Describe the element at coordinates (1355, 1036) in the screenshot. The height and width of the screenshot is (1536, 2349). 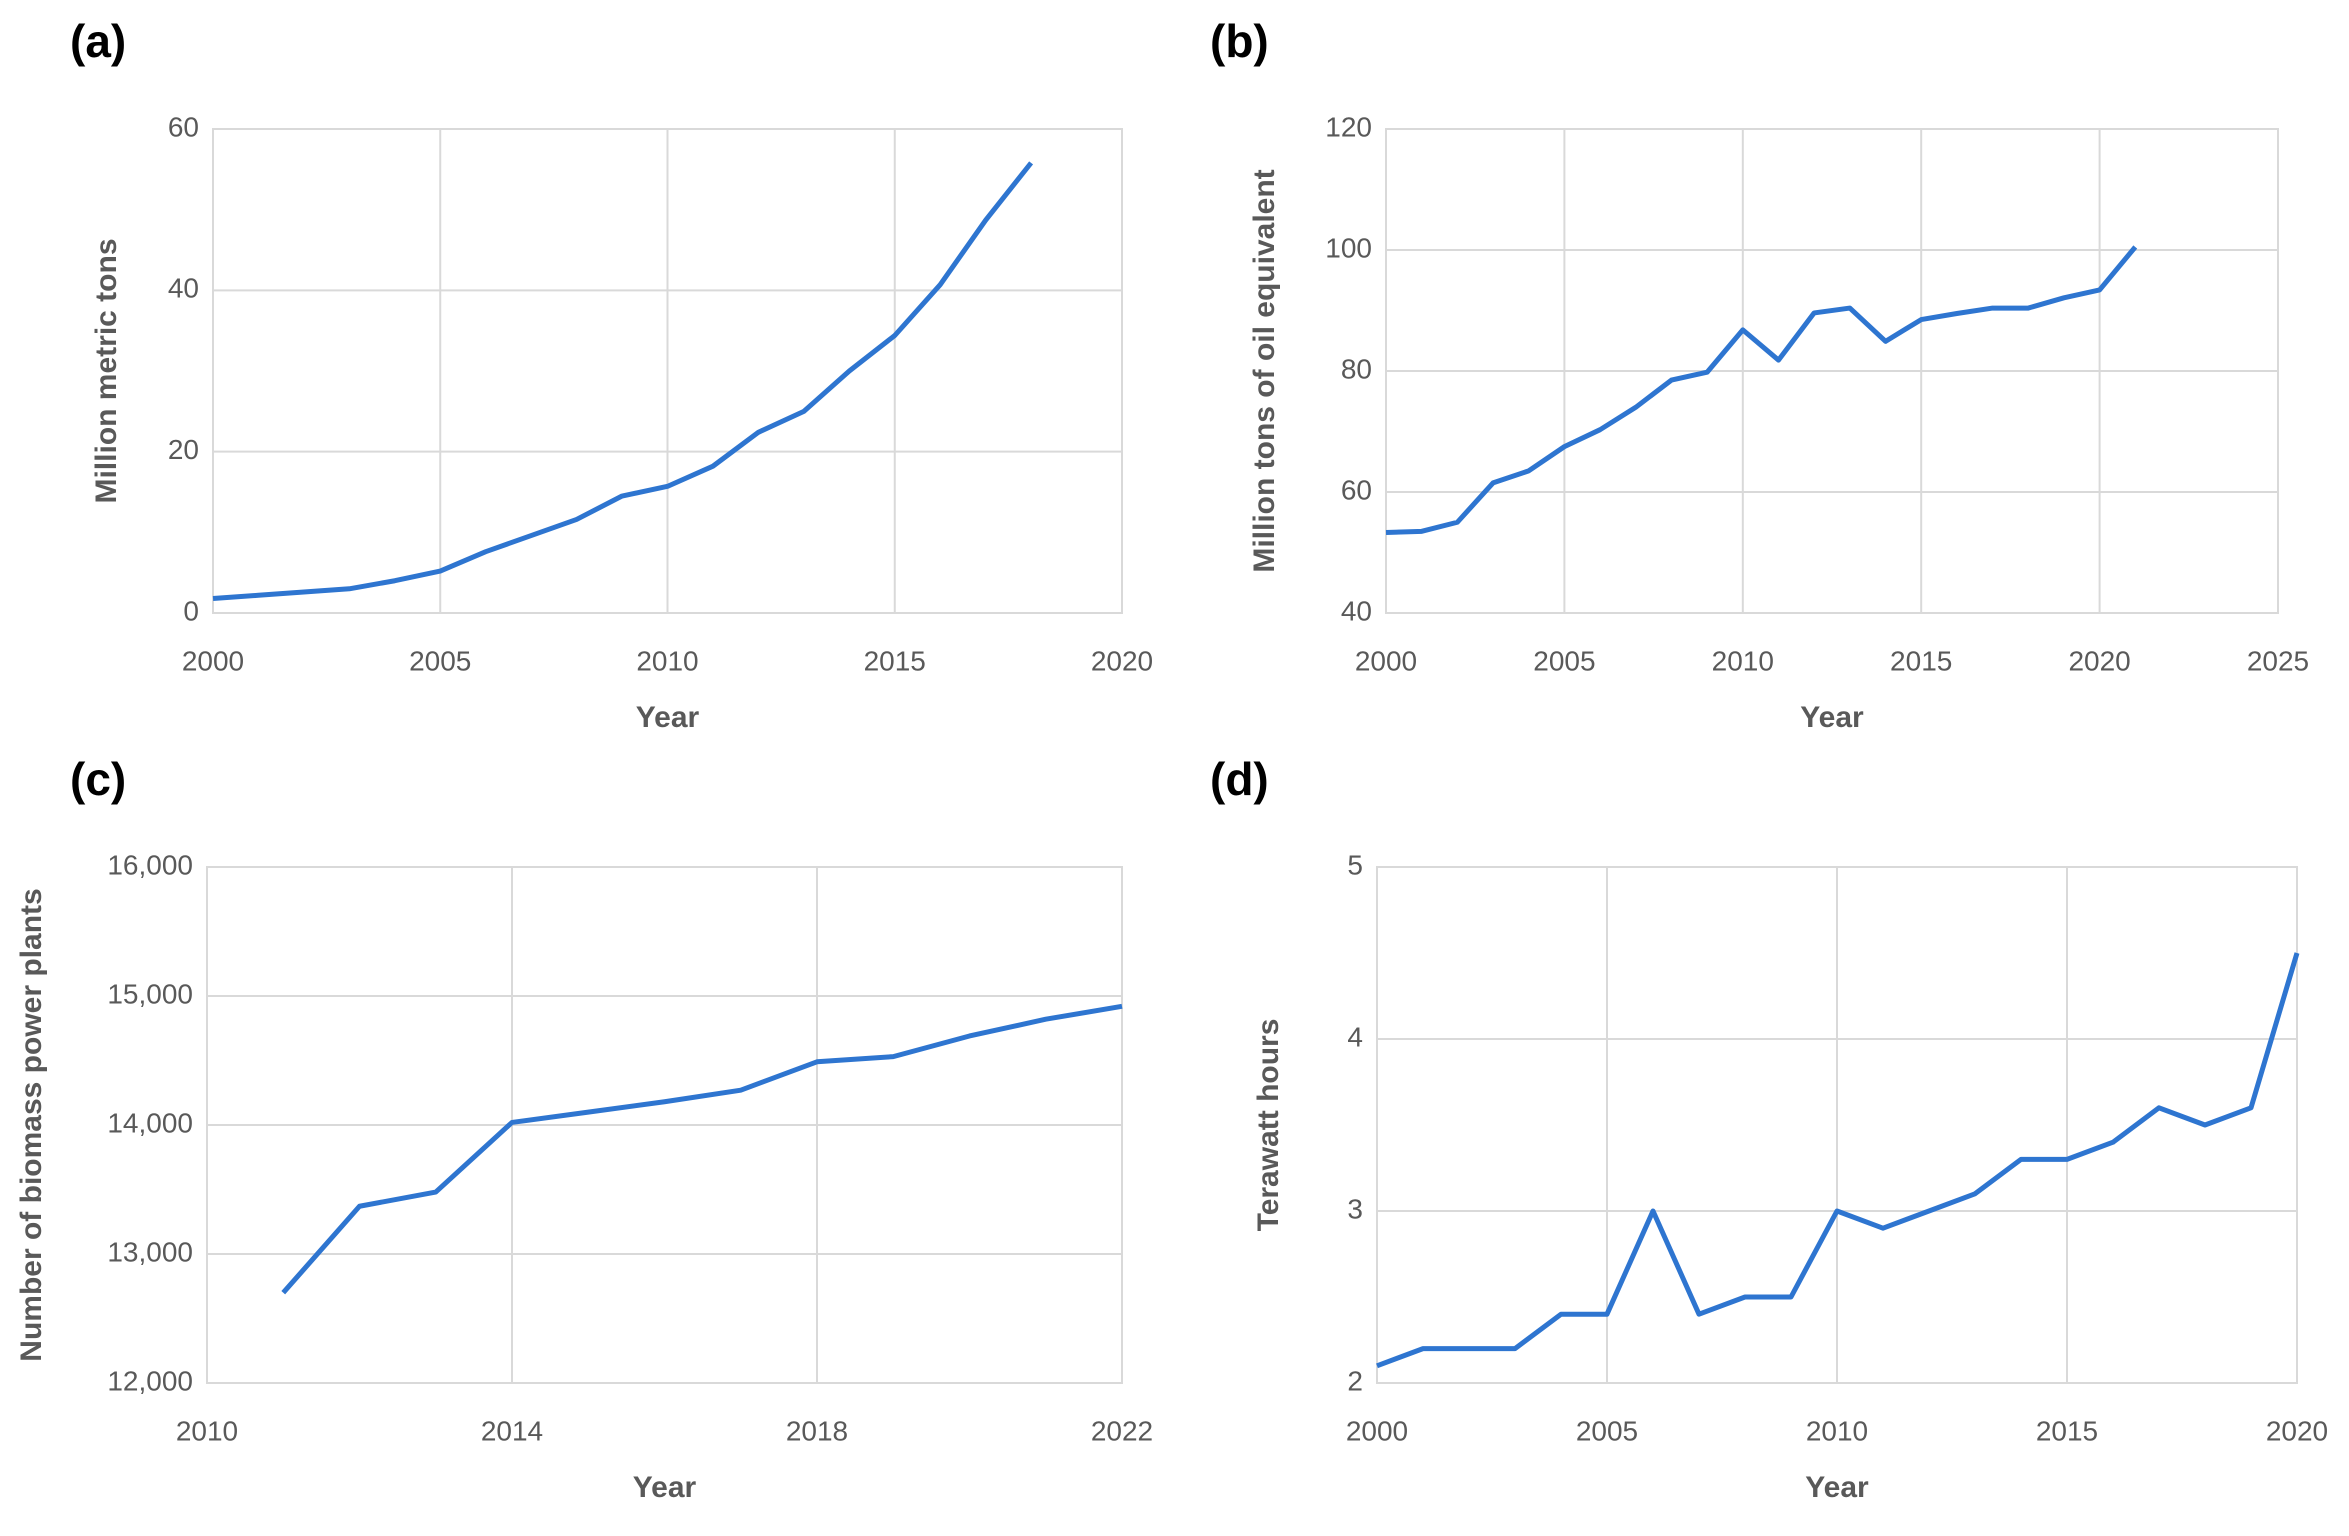
I see `y-tick-label: 4` at that location.